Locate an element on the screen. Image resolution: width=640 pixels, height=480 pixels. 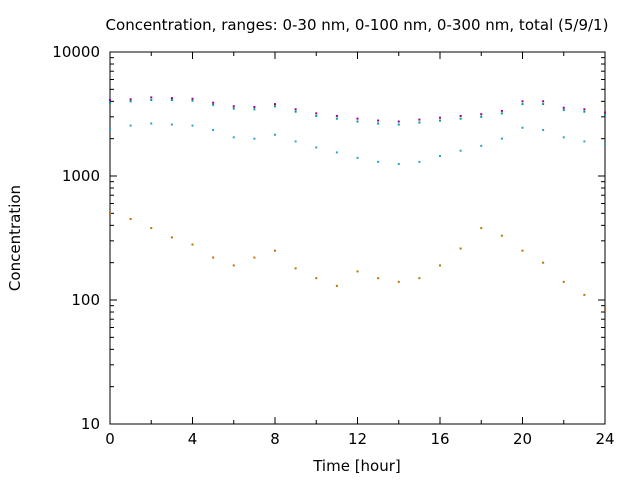
y-tick-label: 1000 is located at coordinates (81, 176).